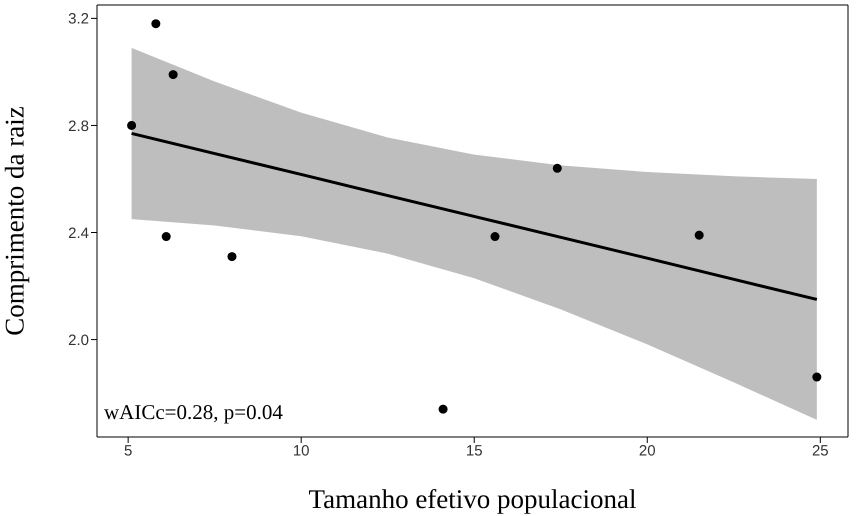 This screenshot has height=516, width=857. I want to click on y-tick-label: 2.0, so click(78, 340).